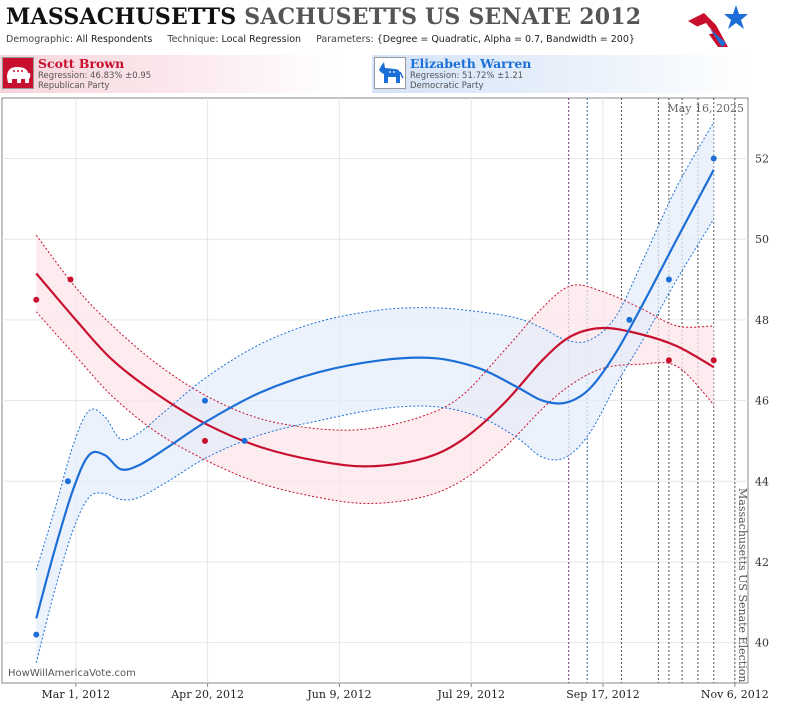  Describe the element at coordinates (72, 673) in the screenshot. I see `site-credit: HowWillAmericaVote.com` at that location.